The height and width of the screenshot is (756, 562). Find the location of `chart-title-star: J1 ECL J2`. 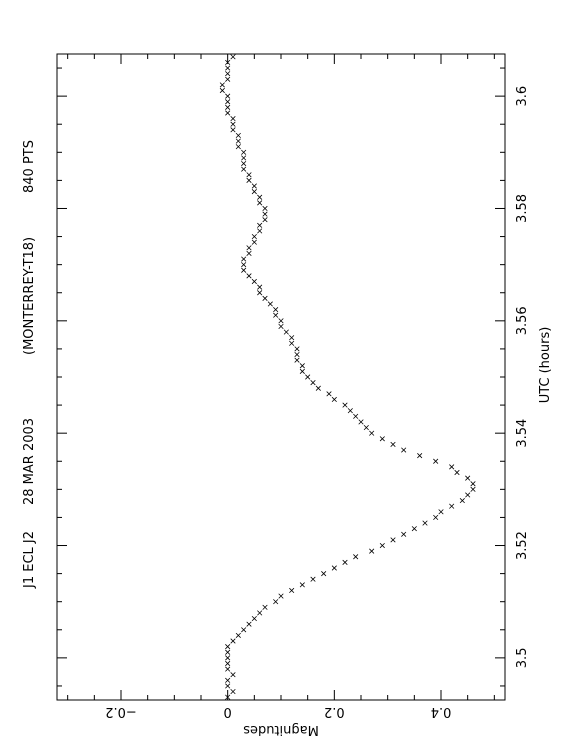

chart-title-star: J1 ECL J2 is located at coordinates (29, 560).